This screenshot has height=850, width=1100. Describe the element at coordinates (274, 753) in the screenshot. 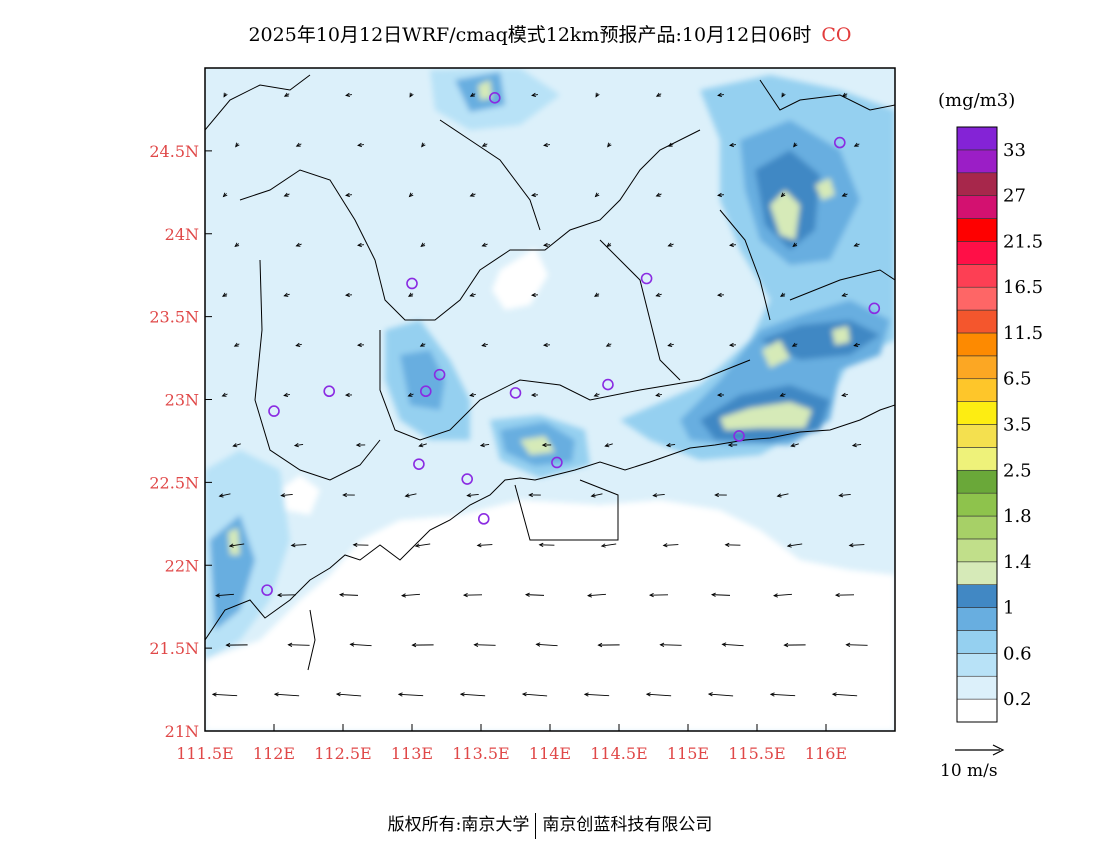

I see `x-tick-label: 112E` at that location.